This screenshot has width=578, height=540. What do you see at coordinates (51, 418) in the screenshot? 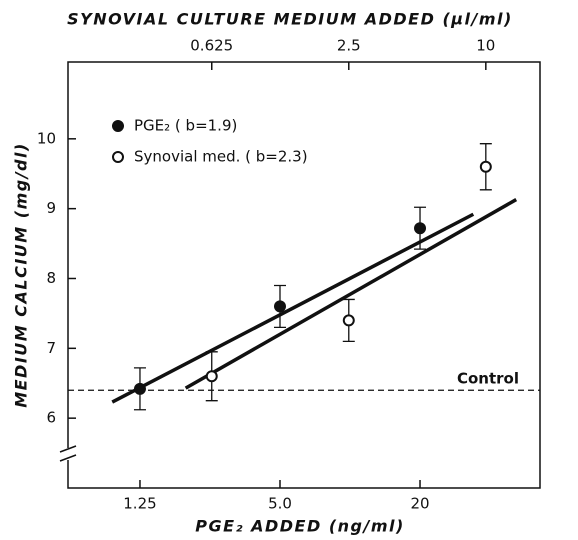
I see `y-tick-label: 6` at bounding box center [51, 418].